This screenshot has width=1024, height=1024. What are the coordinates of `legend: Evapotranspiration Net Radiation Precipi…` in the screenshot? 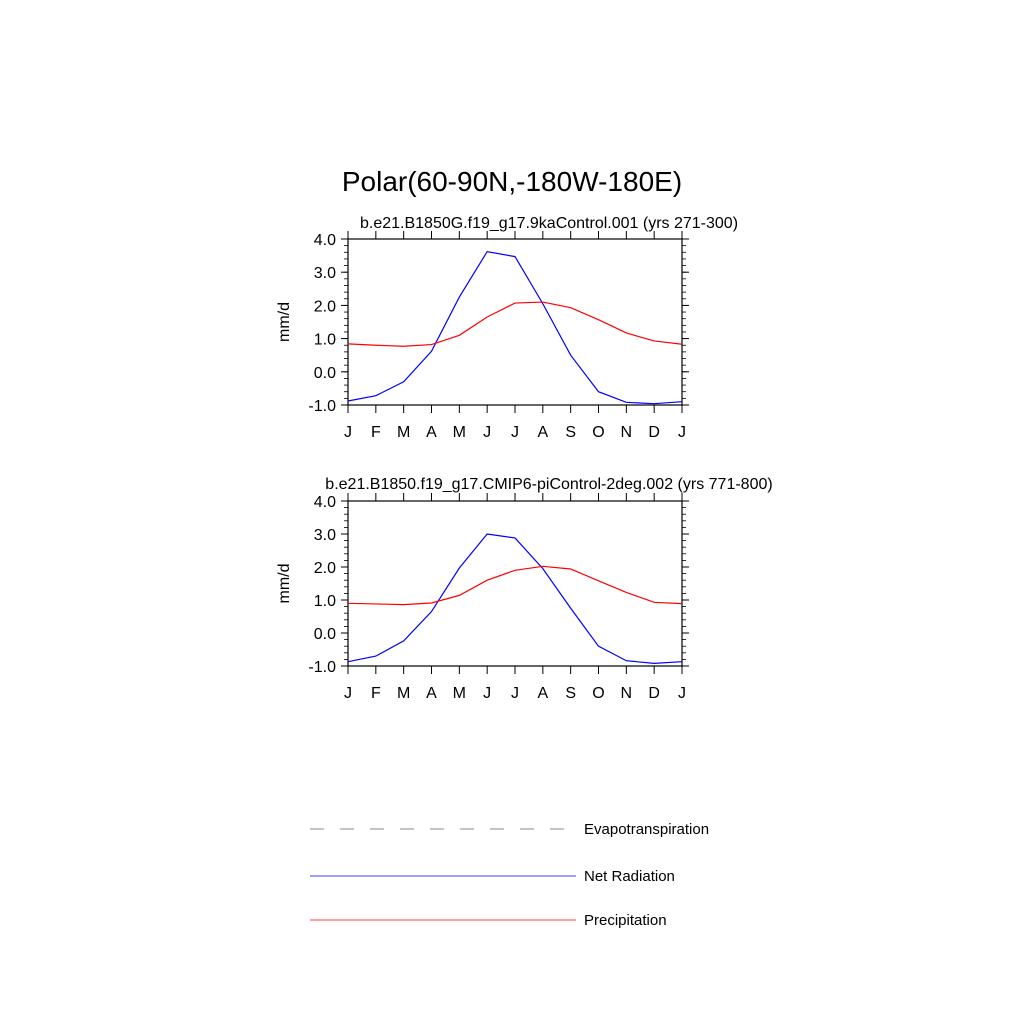 It's located at (509, 875).